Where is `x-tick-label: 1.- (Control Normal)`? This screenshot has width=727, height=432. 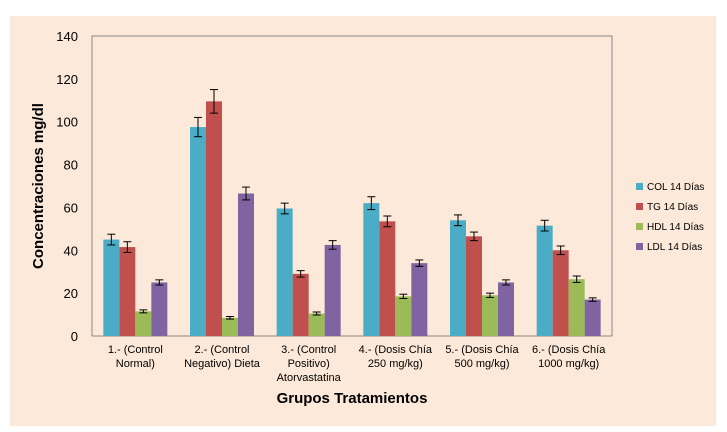
x-tick-label: 1.- (Control Normal) is located at coordinates (135, 357).